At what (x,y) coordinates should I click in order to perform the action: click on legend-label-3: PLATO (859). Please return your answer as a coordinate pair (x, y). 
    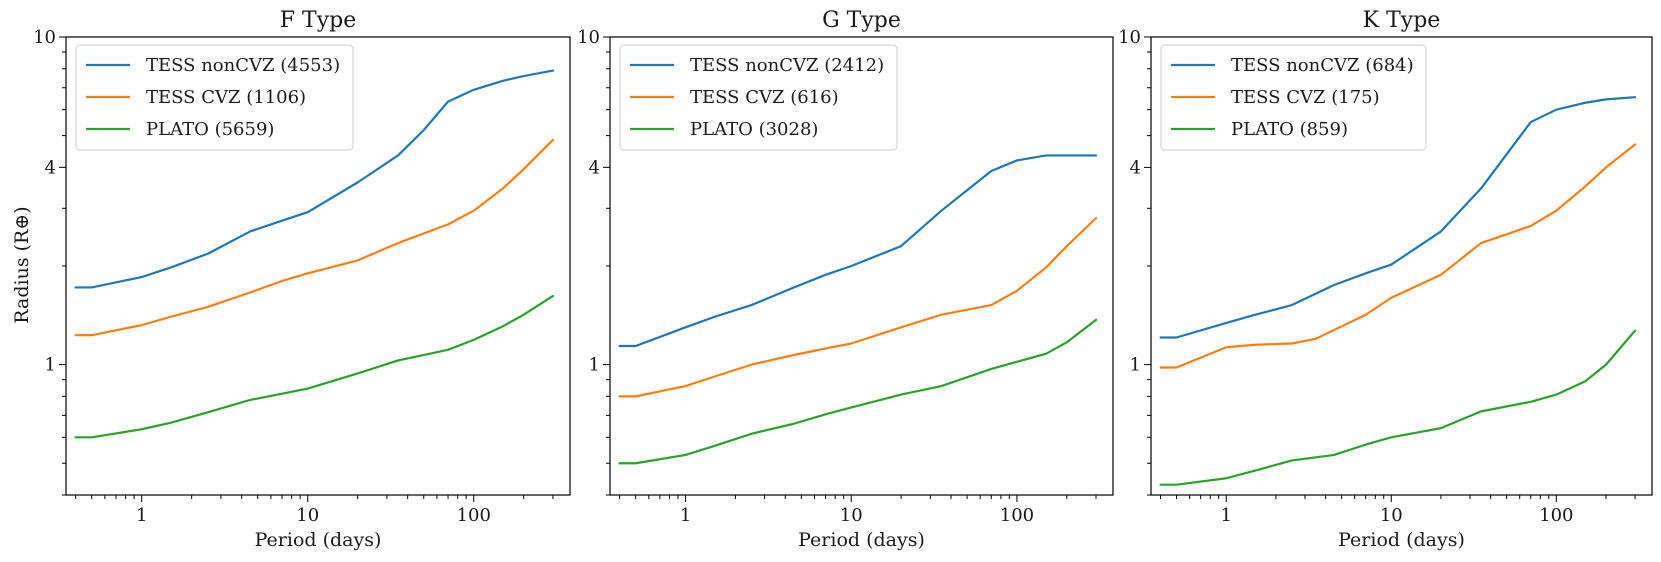
    Looking at the image, I should click on (1289, 129).